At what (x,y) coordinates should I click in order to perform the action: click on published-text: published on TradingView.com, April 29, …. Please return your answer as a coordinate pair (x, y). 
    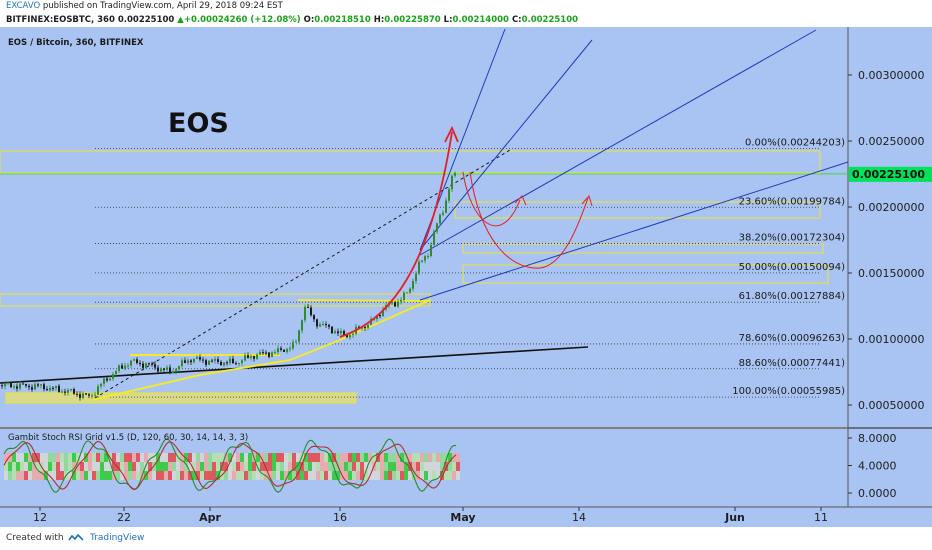
    Looking at the image, I should click on (161, 6).